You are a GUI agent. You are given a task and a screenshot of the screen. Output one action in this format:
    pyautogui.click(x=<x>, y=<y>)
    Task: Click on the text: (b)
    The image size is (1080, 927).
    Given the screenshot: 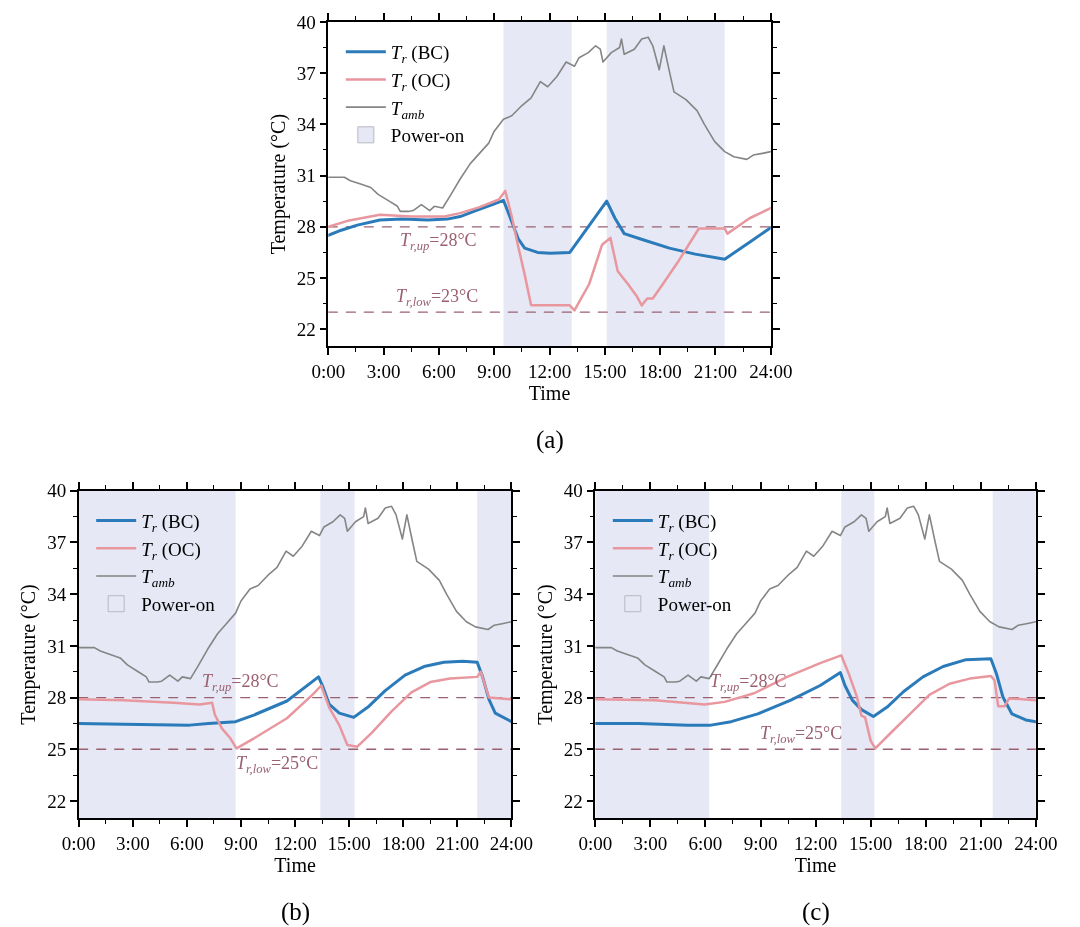 What is the action you would take?
    pyautogui.click(x=296, y=912)
    